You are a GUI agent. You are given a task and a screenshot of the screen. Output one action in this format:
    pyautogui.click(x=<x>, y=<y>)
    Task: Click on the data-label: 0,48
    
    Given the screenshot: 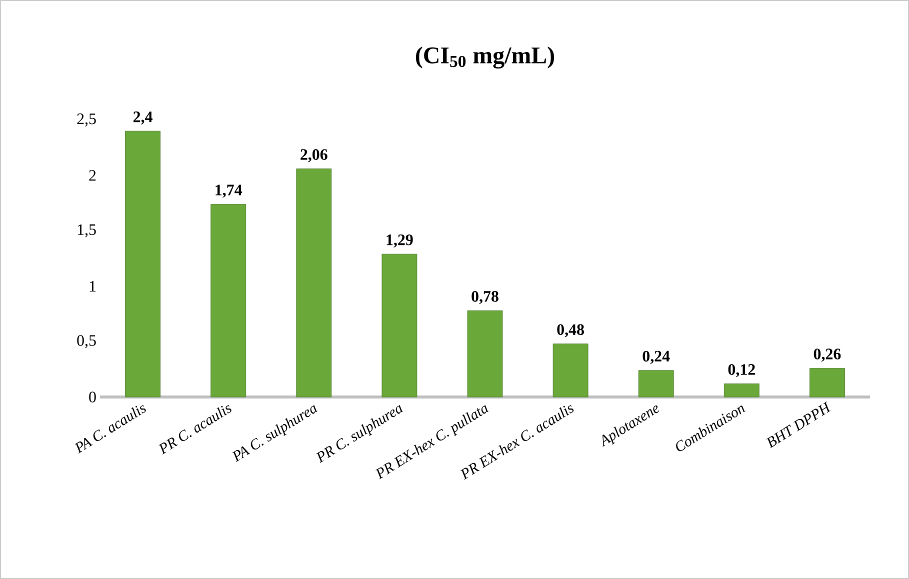 What is the action you would take?
    pyautogui.click(x=570, y=331)
    